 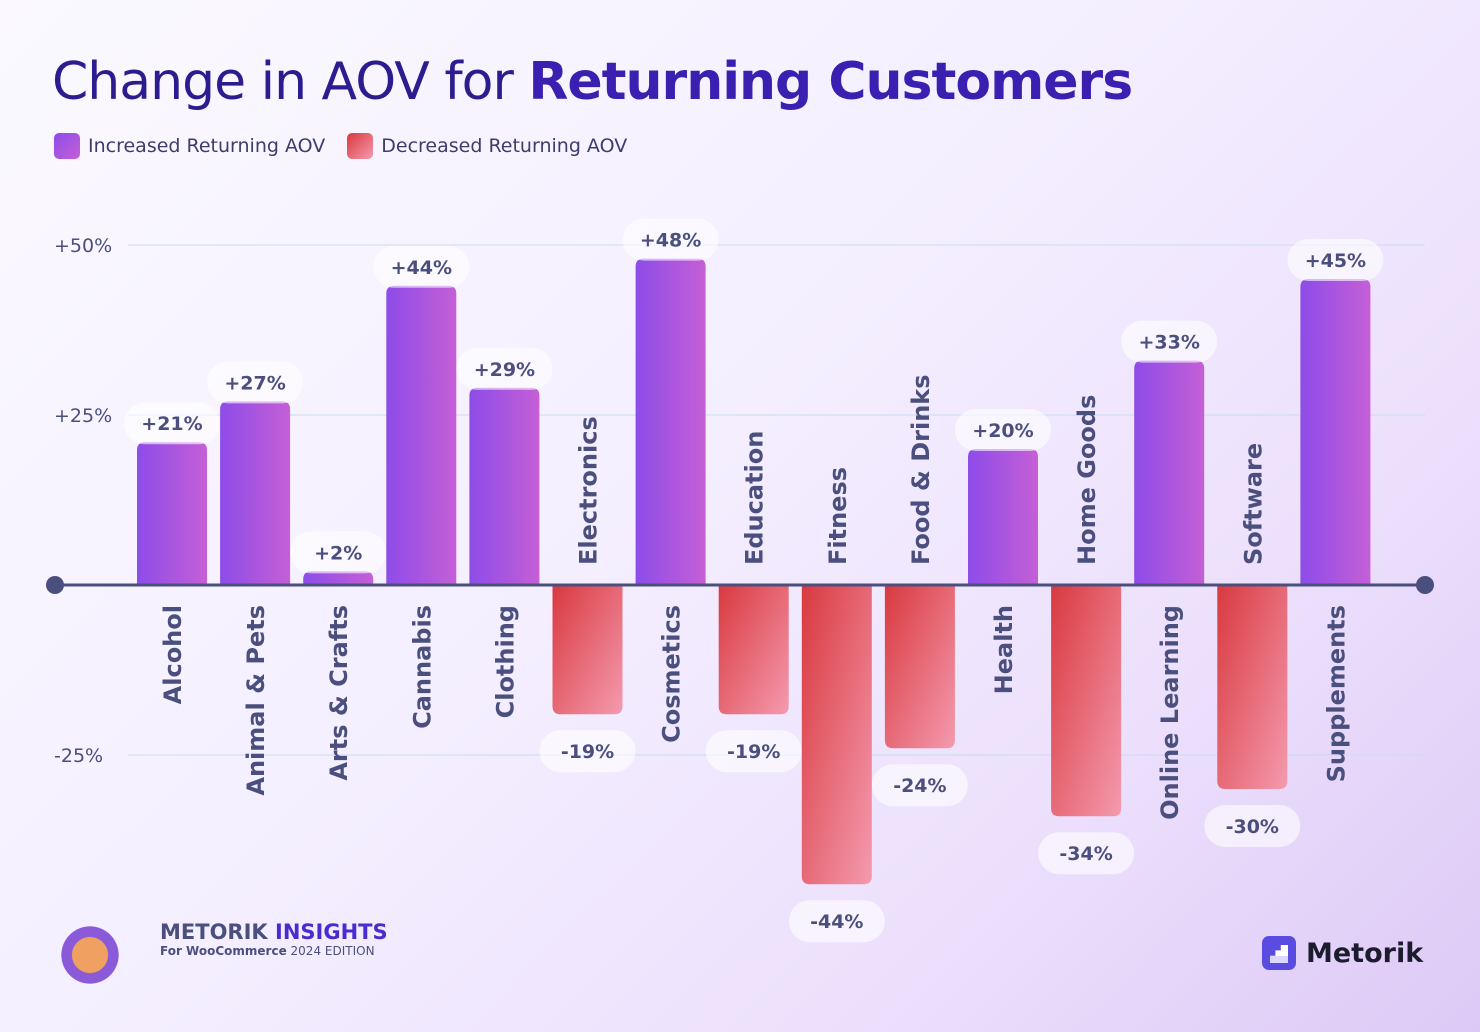 I want to click on value-label: +27%, so click(x=254, y=383).